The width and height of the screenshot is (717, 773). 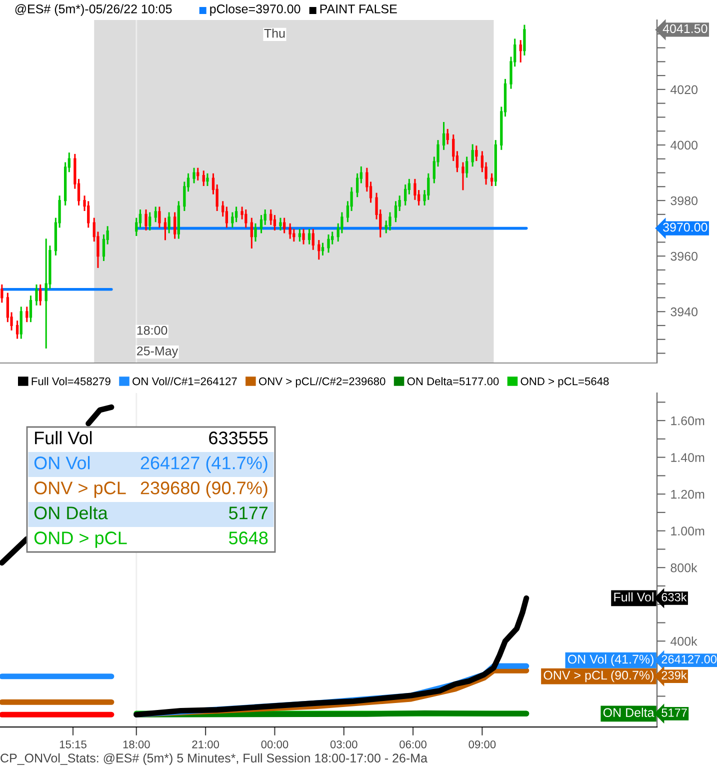 I want to click on legend-label: ON Delta=5177.00, so click(x=453, y=381).